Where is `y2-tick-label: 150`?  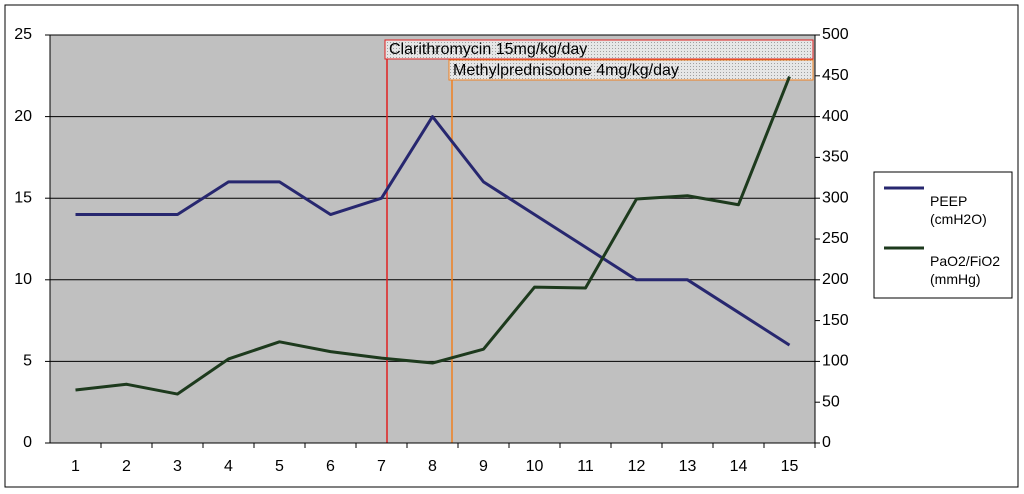
y2-tick-label: 150 is located at coordinates (835, 320).